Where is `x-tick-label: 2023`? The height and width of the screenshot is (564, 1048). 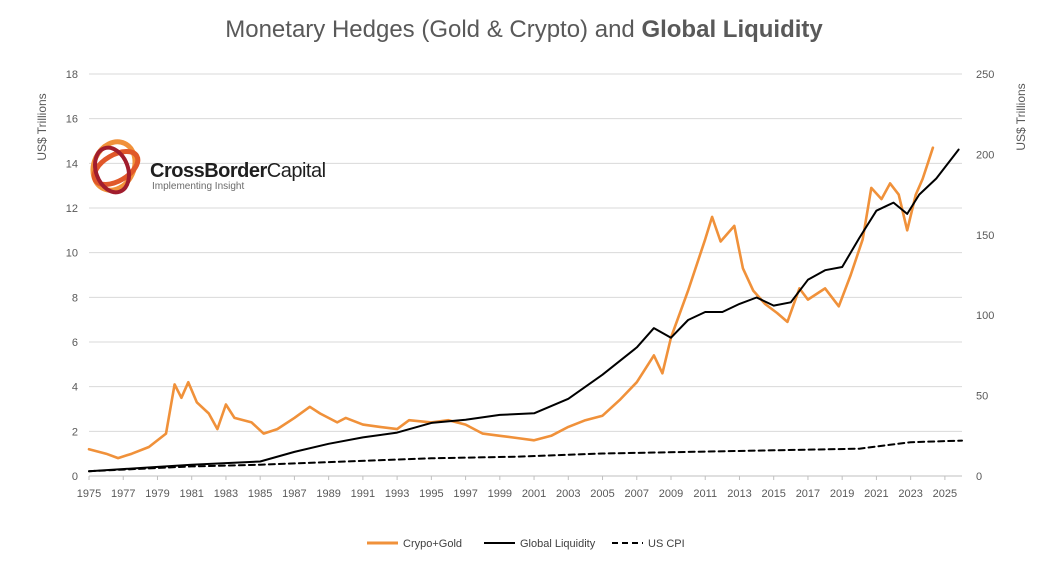 x-tick-label: 2023 is located at coordinates (910, 494).